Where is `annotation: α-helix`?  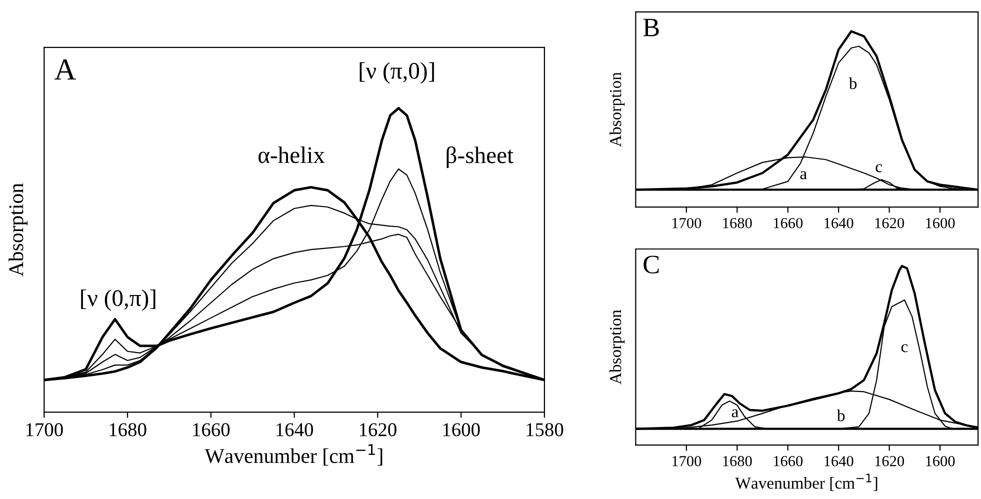
annotation: α-helix is located at coordinates (291, 155).